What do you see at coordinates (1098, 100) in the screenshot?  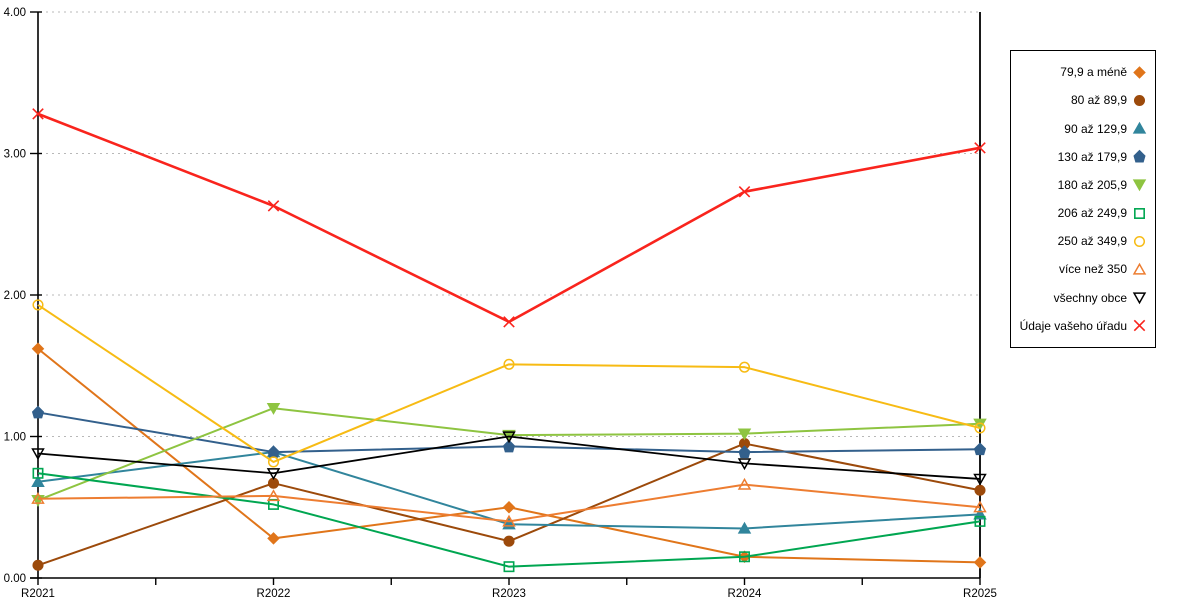 I see `legend-item-label: 80 až 89,9` at bounding box center [1098, 100].